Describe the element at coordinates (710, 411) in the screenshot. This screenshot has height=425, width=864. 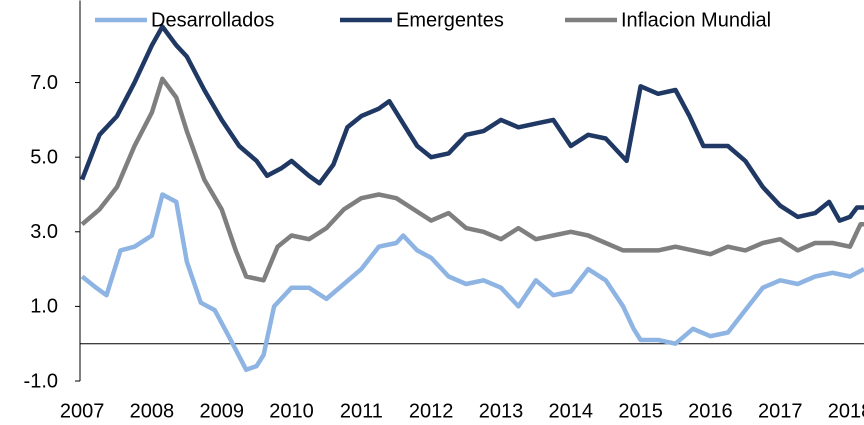
I see `x-tick-label: 2016` at that location.